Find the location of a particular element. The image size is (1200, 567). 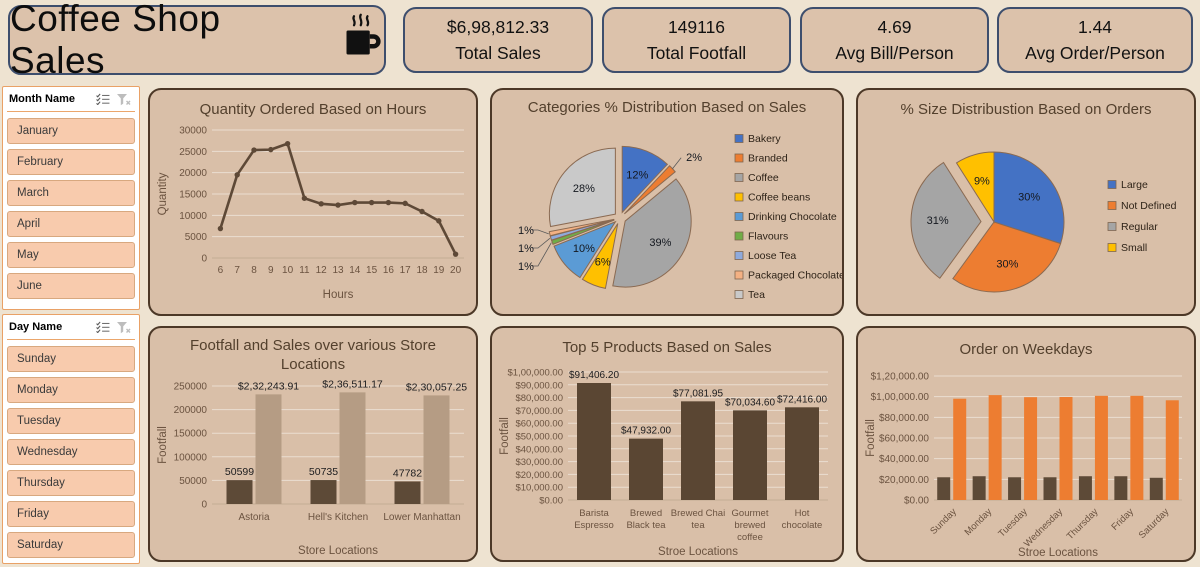

svg-text: 30000 is located at coordinates (193, 131).